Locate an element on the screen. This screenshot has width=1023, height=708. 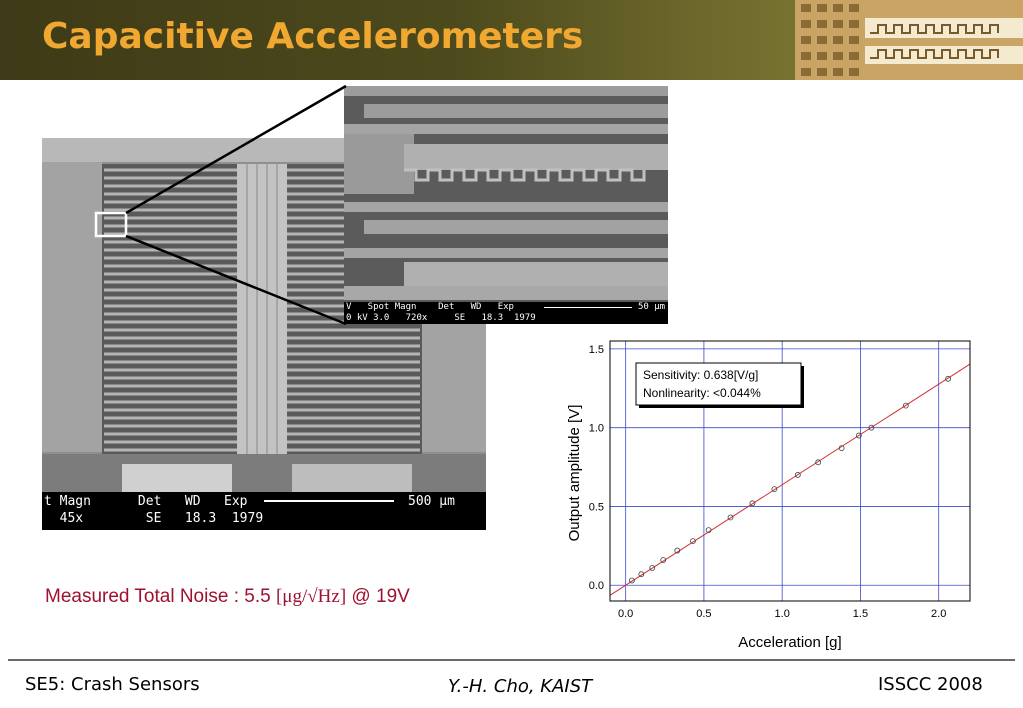
plot-frame is located at coordinates (790, 471).